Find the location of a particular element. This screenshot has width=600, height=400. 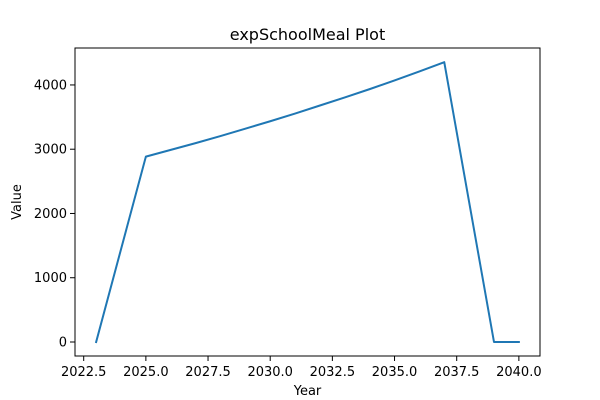

y-axis-ticks: 0 1000 2000 3000 4000 is located at coordinates (54, 214).